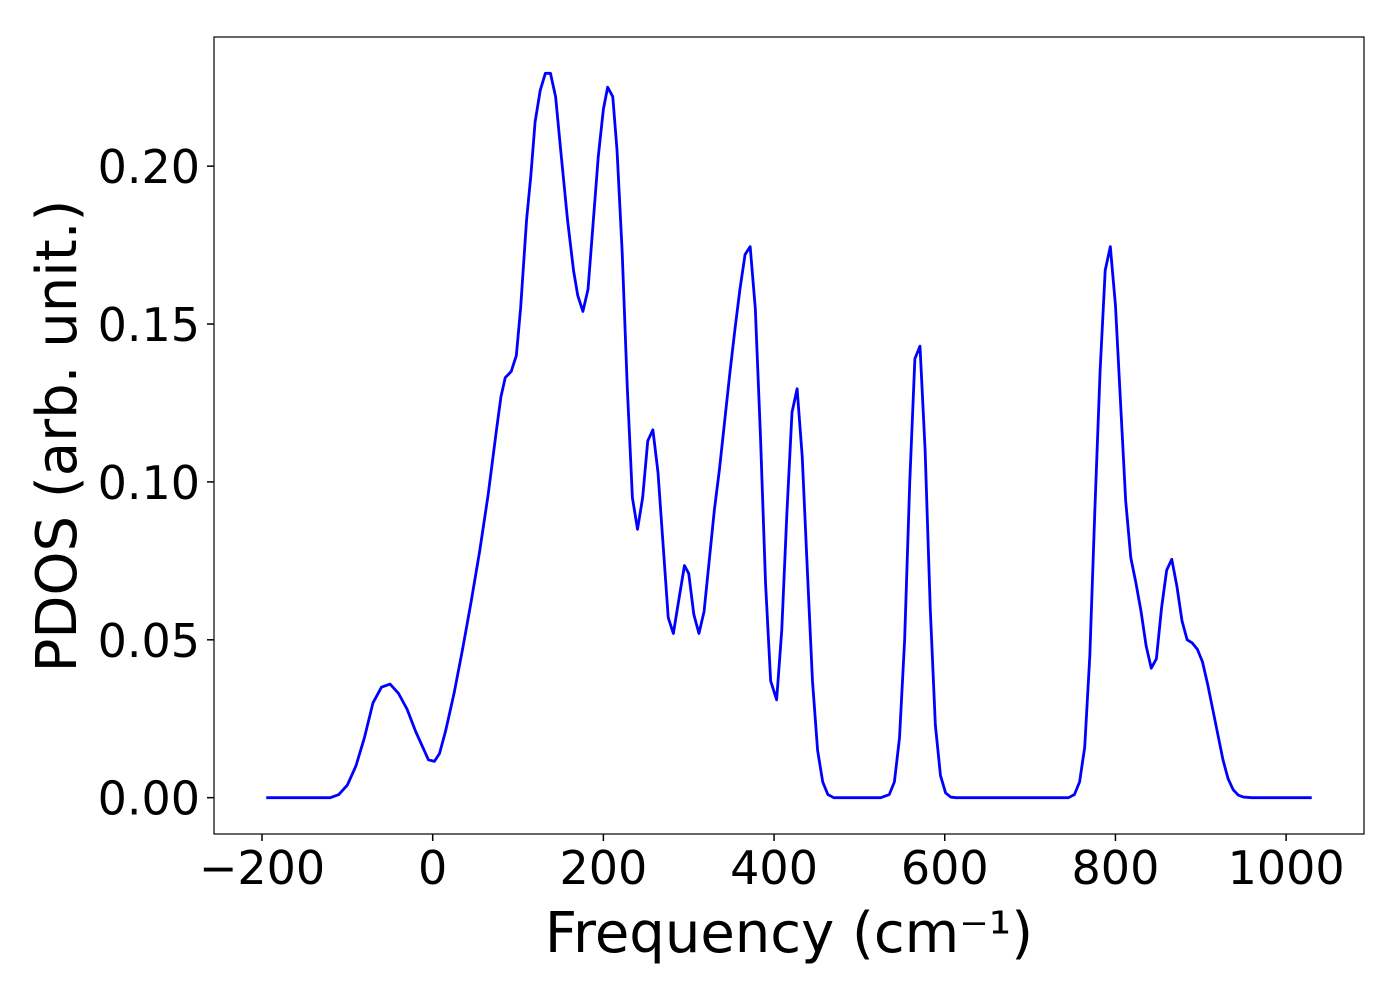 The image size is (1400, 1000). Describe the element at coordinates (149, 167) in the screenshot. I see `y-tick-label: 0.20` at that location.